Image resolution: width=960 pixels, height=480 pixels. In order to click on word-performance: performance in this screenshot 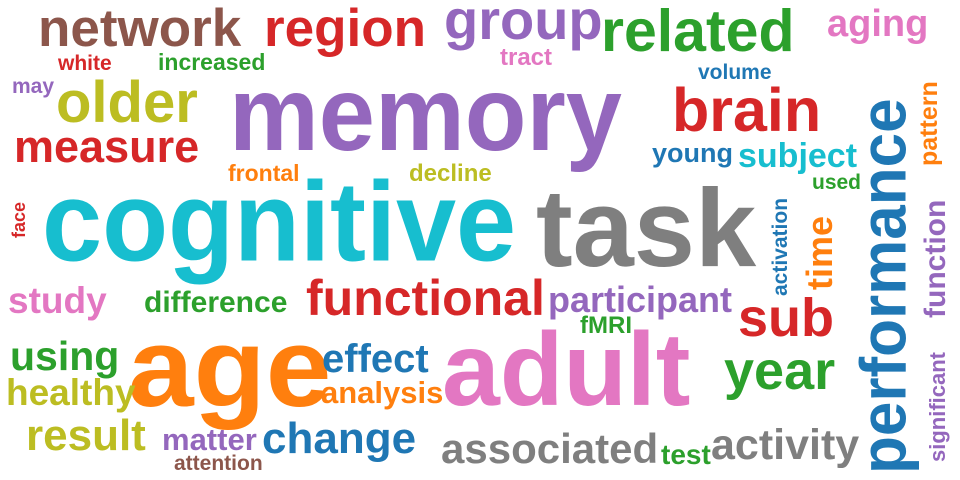, I will do `click(884, 286)`.